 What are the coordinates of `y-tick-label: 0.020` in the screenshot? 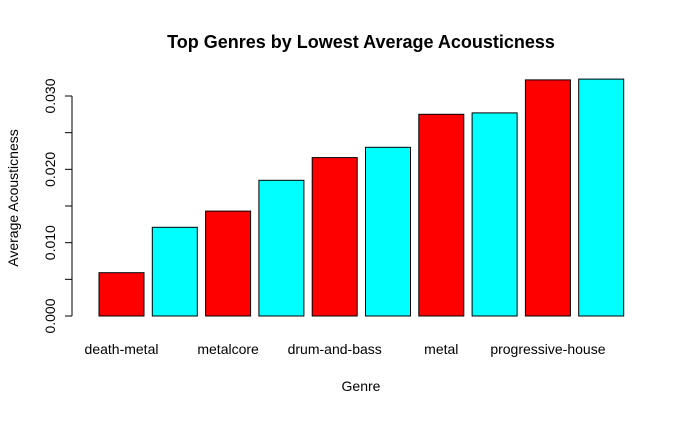 It's located at (50, 169).